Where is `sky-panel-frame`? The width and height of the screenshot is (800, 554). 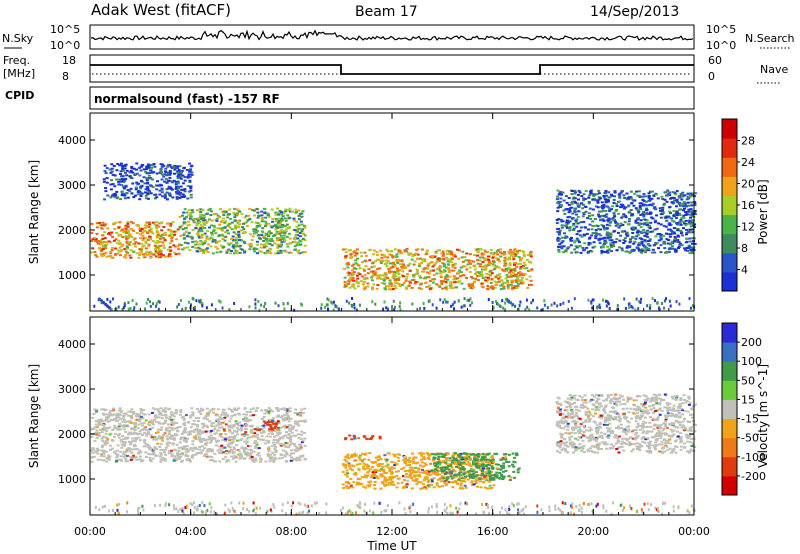 sky-panel-frame is located at coordinates (392, 37).